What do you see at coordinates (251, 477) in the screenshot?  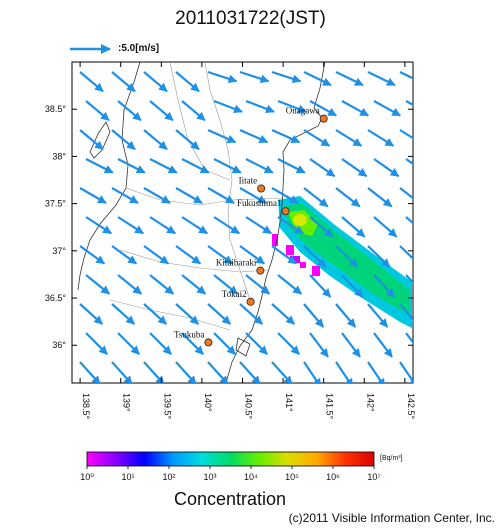 I see `colorbar-tick-label: 10⁴` at bounding box center [251, 477].